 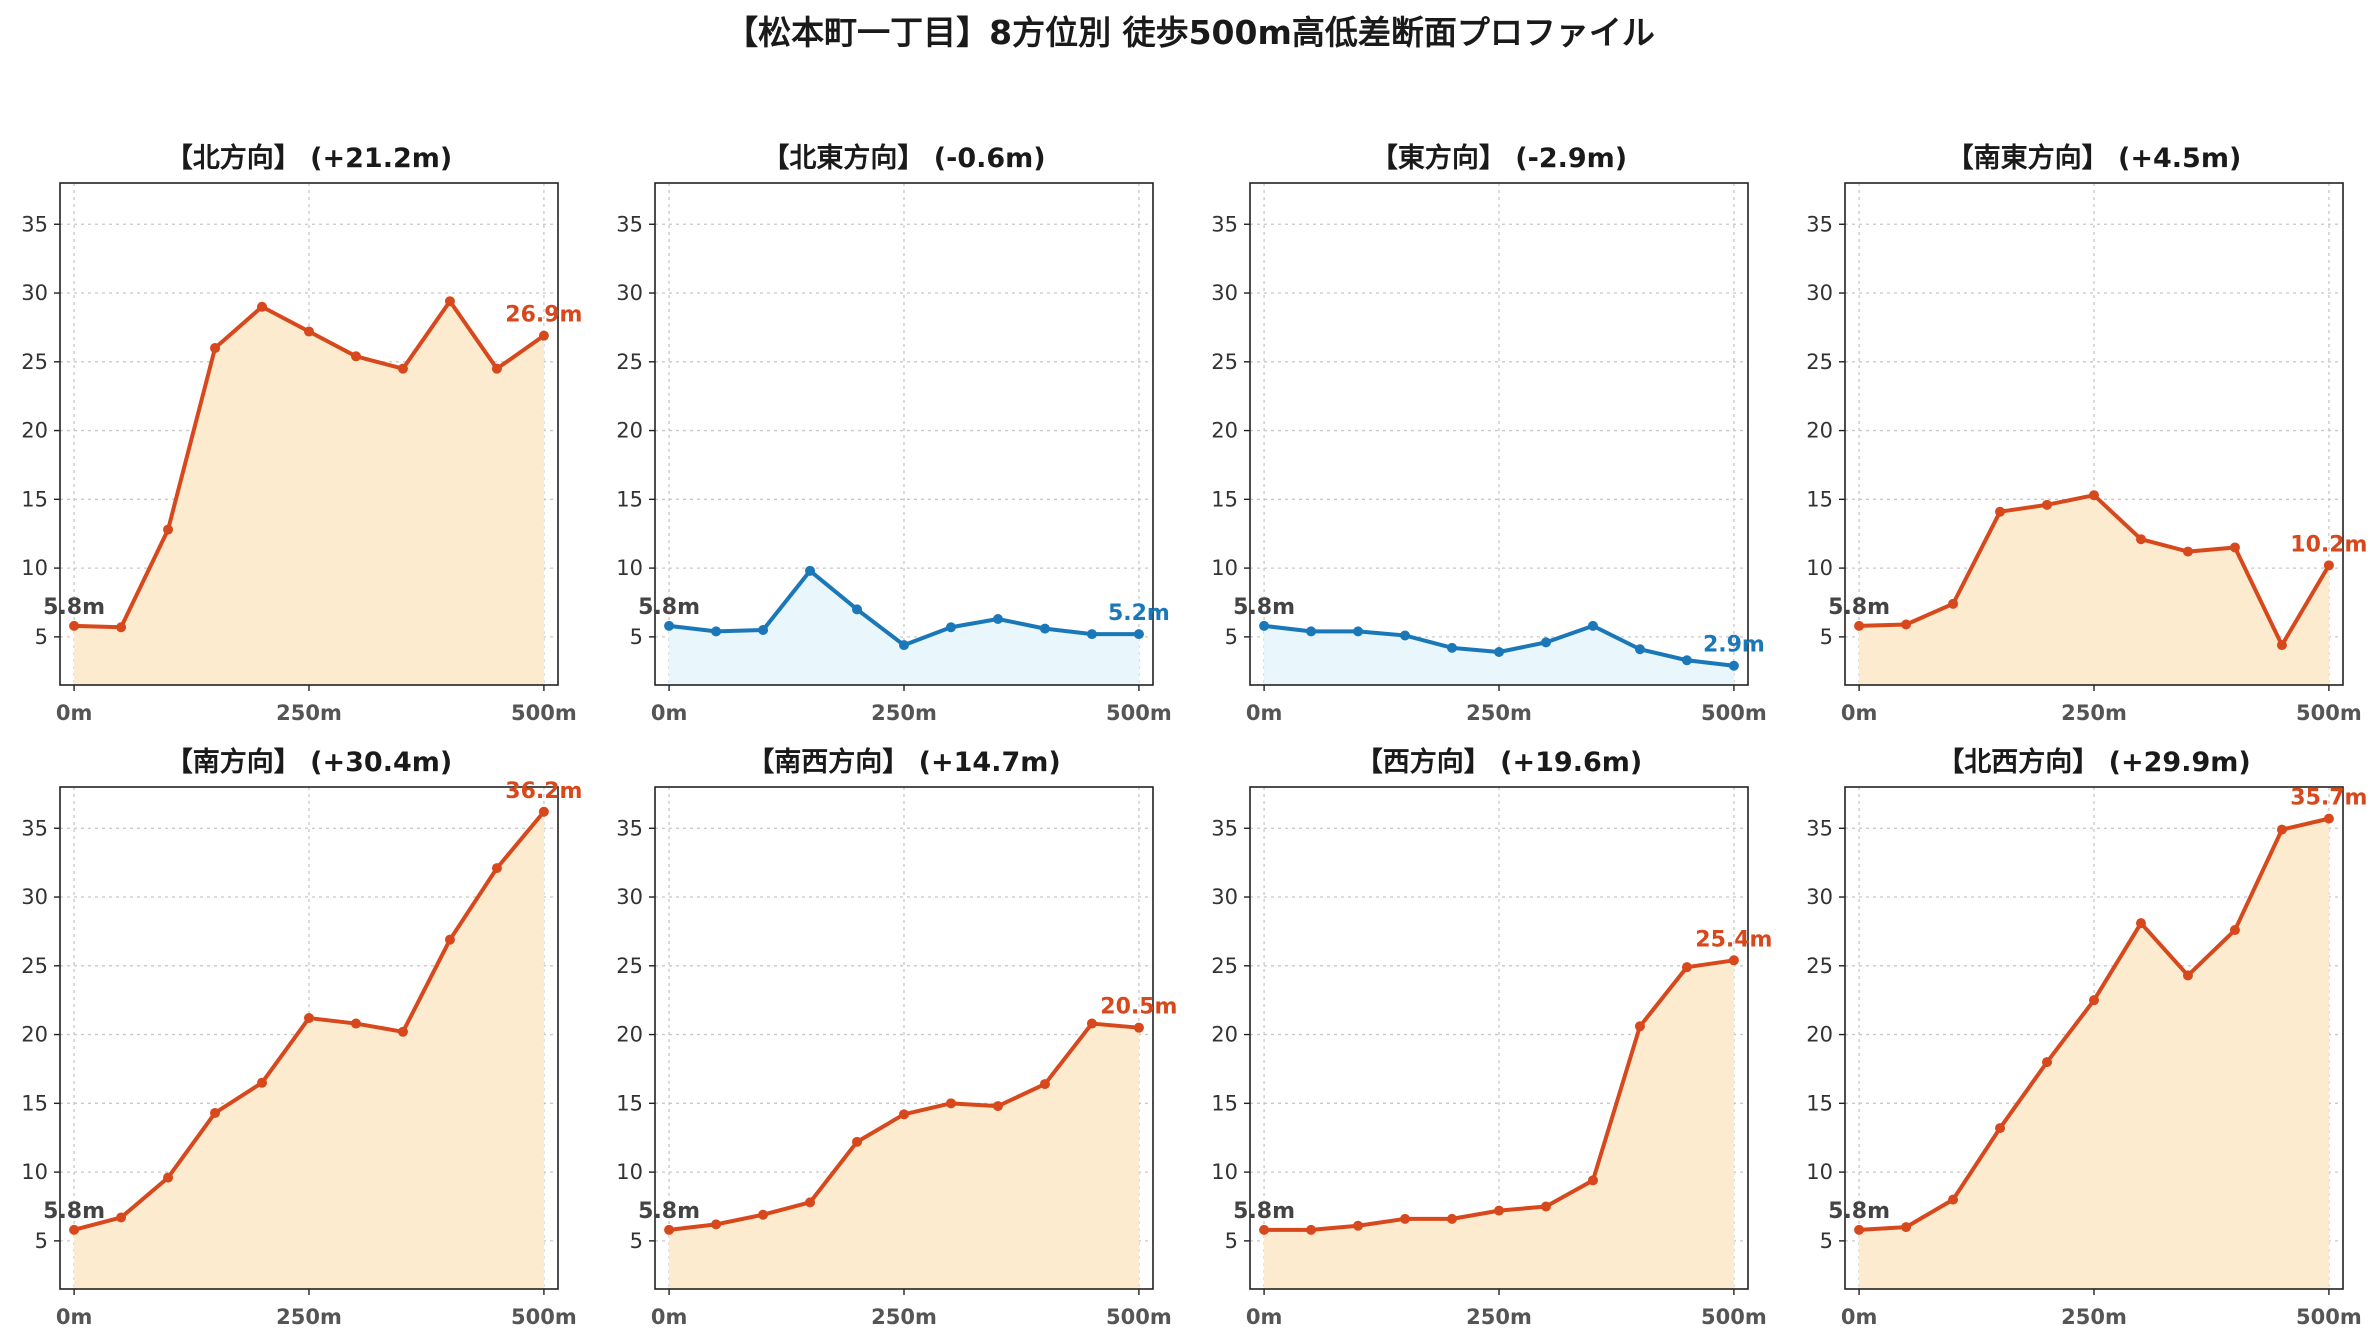 I want to click on panel-title: 【西方向】 (+19.6m), so click(x=1499, y=762).